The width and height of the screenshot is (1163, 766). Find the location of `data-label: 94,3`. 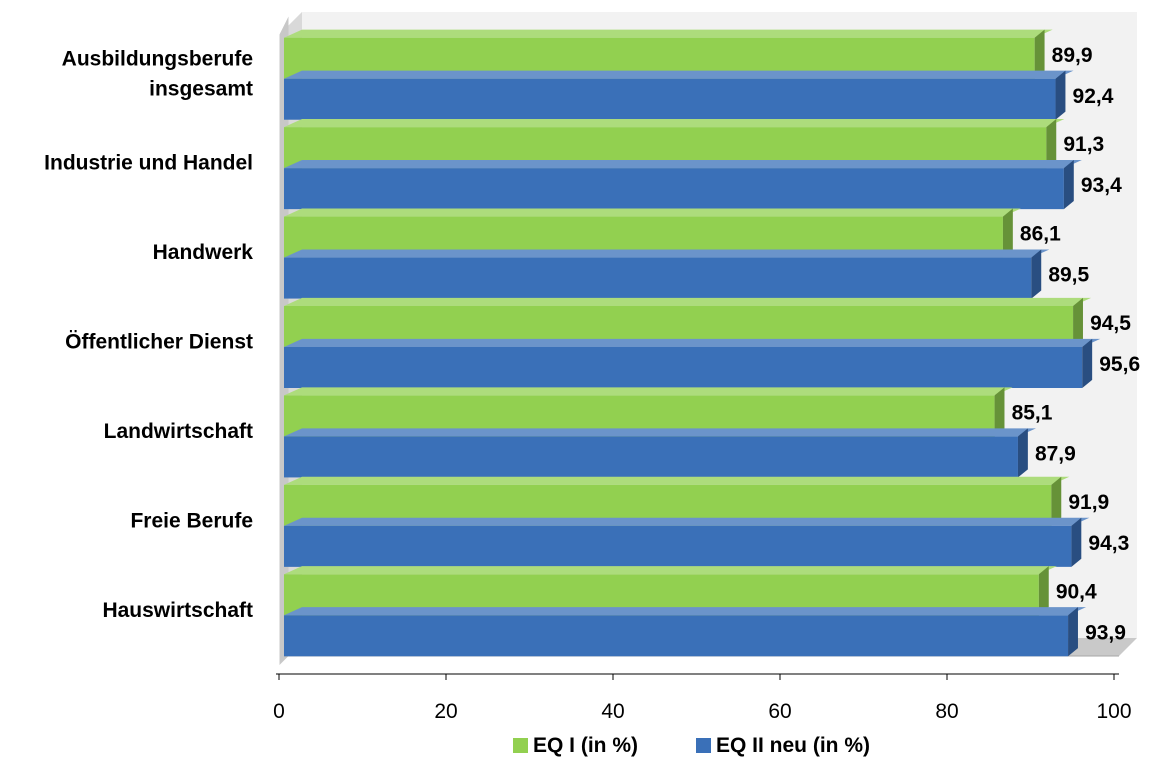

data-label: 94,3 is located at coordinates (1108, 543).